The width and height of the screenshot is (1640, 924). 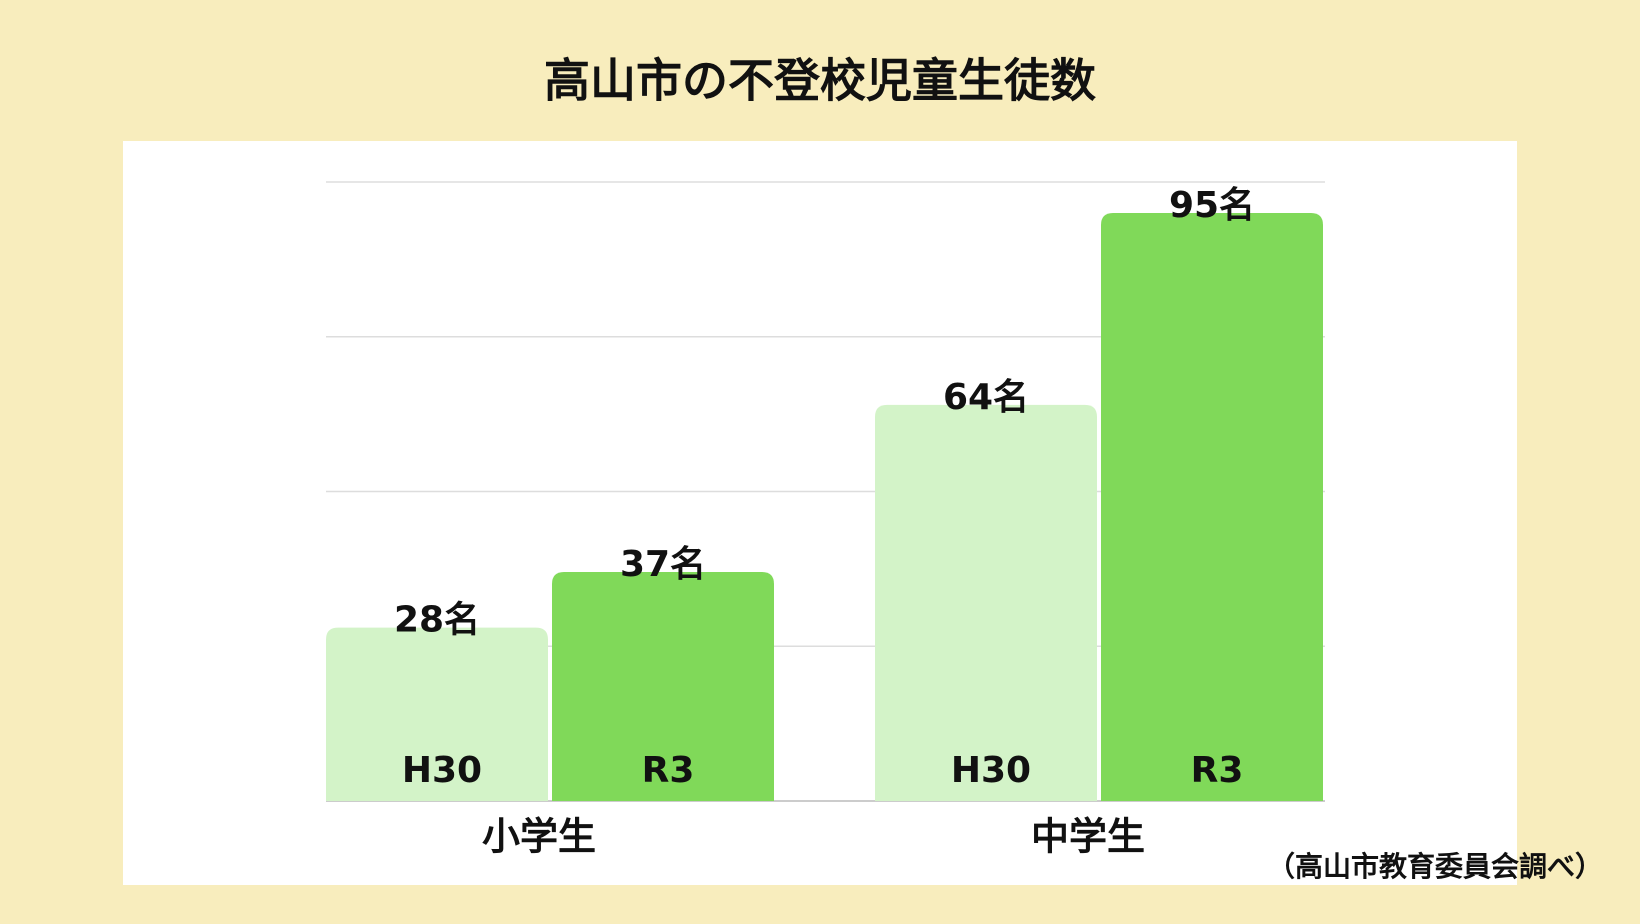 What do you see at coordinates (1435, 866) in the screenshot?
I see `source-note: （高山市教育委員会調べ）` at bounding box center [1435, 866].